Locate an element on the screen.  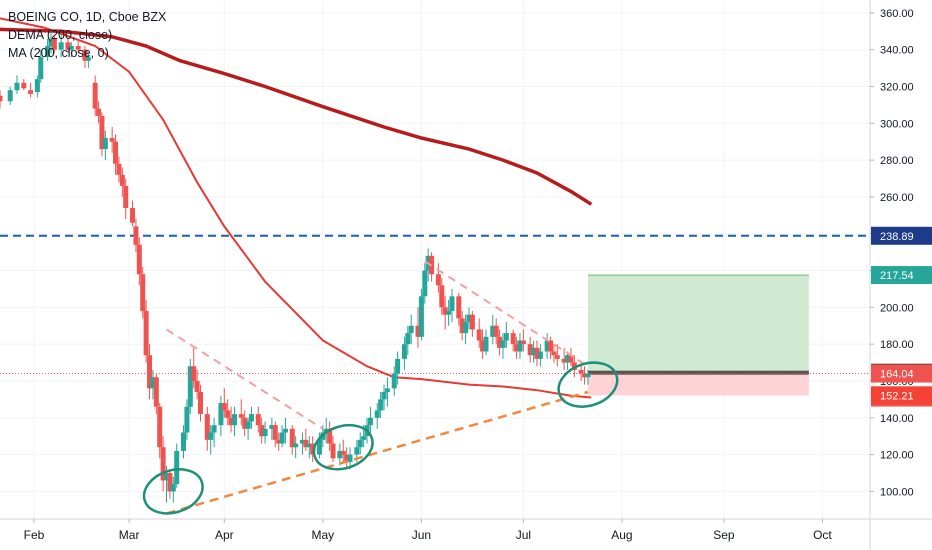
symbol-title: BOEING CO, 1D, Cboe BZX is located at coordinates (87, 17).